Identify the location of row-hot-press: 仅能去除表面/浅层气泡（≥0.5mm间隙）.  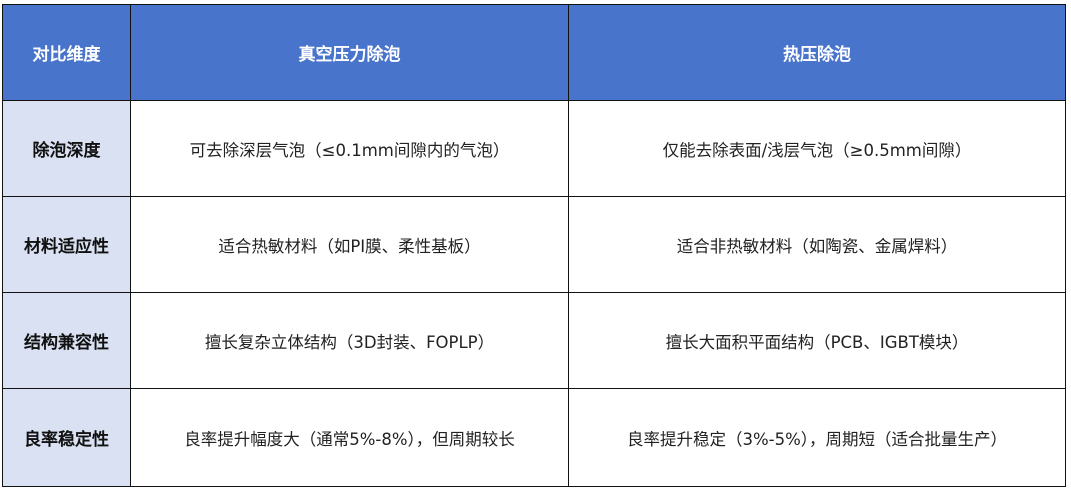
(817, 148).